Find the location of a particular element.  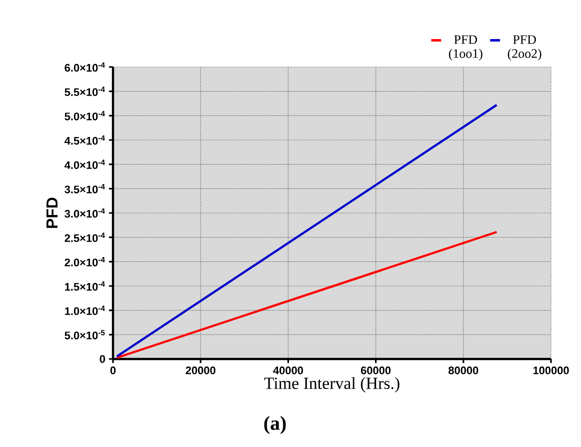

x-tick-label: 80000 is located at coordinates (463, 370).